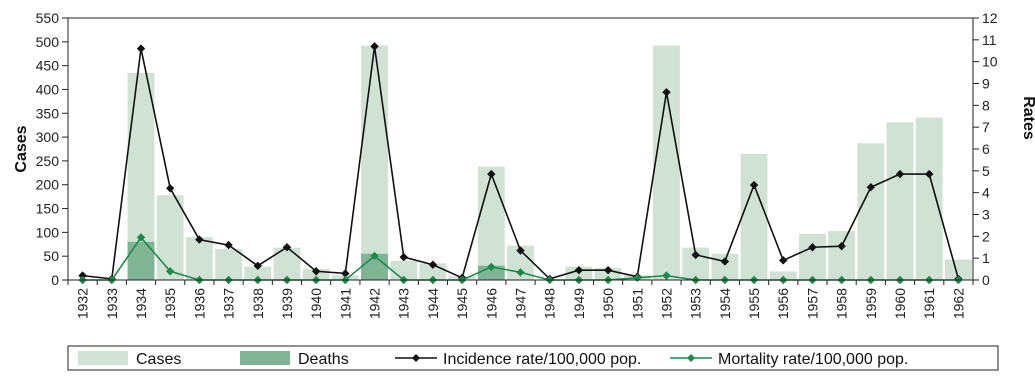 The width and height of the screenshot is (1035, 381). What do you see at coordinates (48, 137) in the screenshot?
I see `y-tick-label-300: 300` at bounding box center [48, 137].